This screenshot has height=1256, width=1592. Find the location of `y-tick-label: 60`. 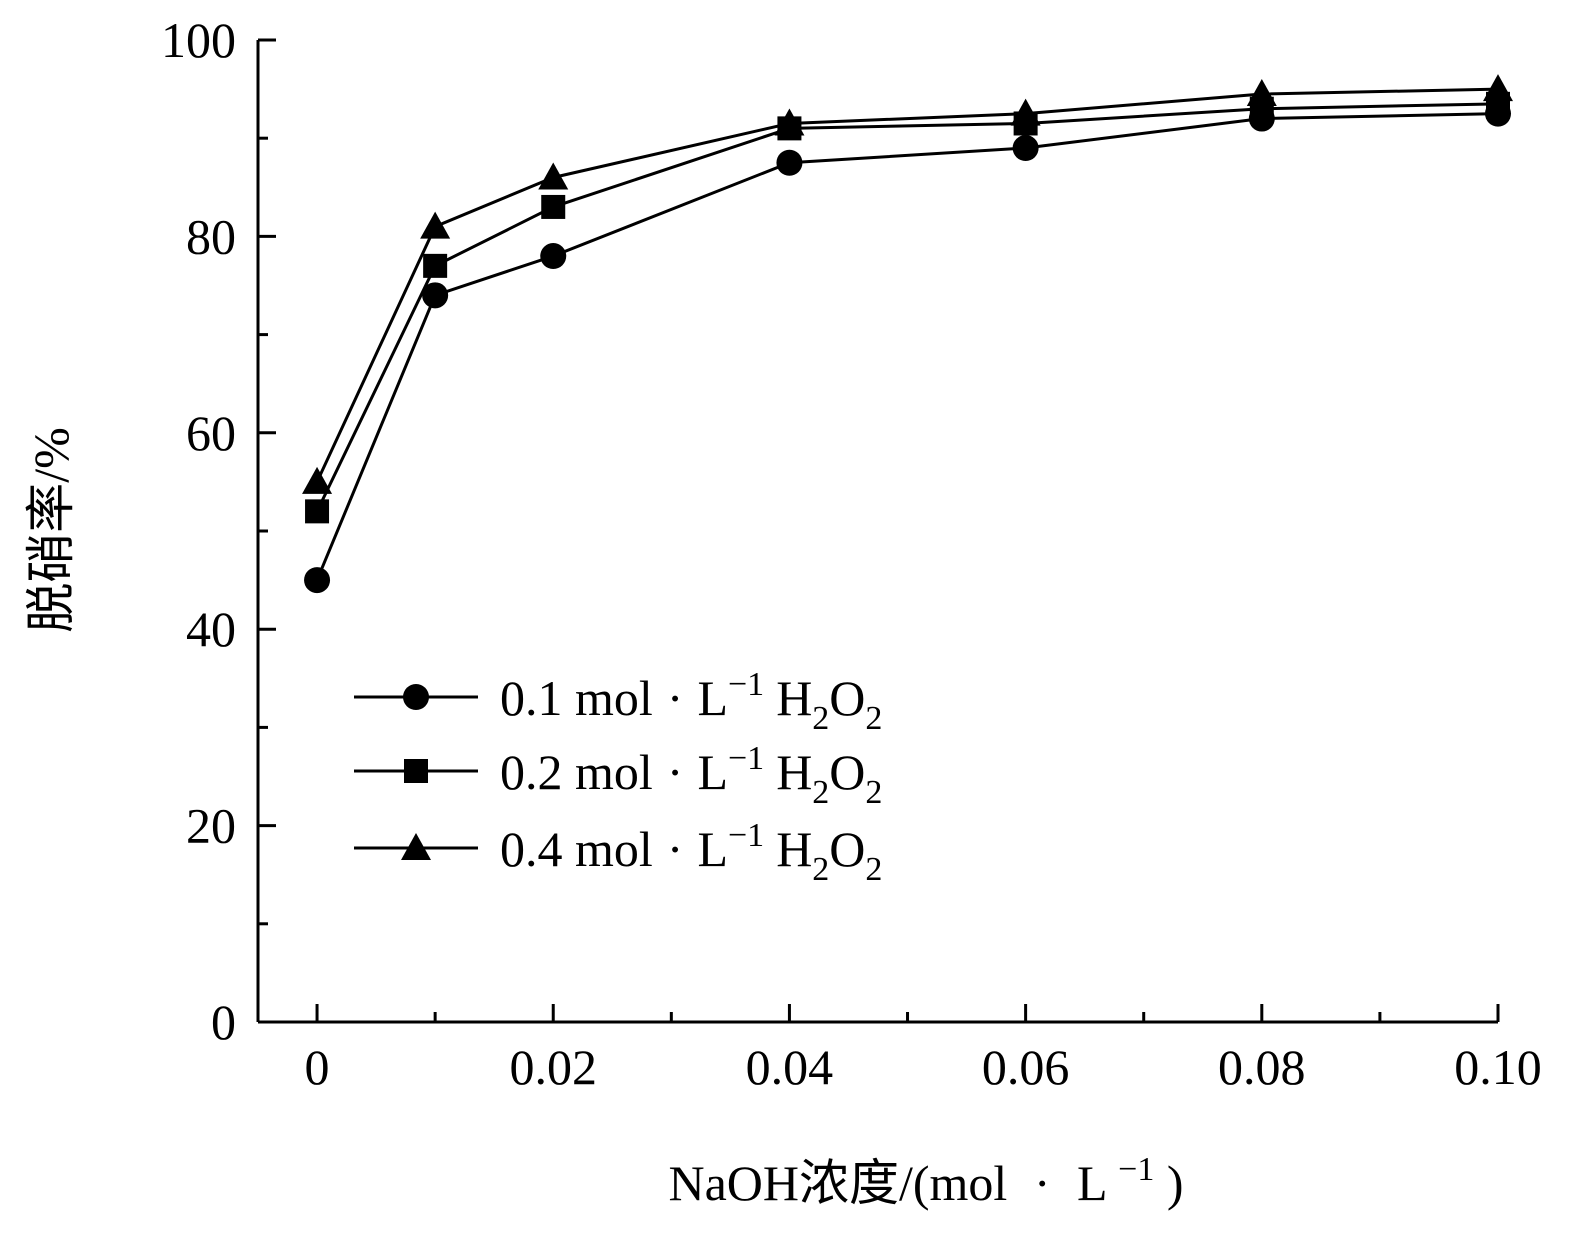

y-tick-label: 60 is located at coordinates (211, 433).